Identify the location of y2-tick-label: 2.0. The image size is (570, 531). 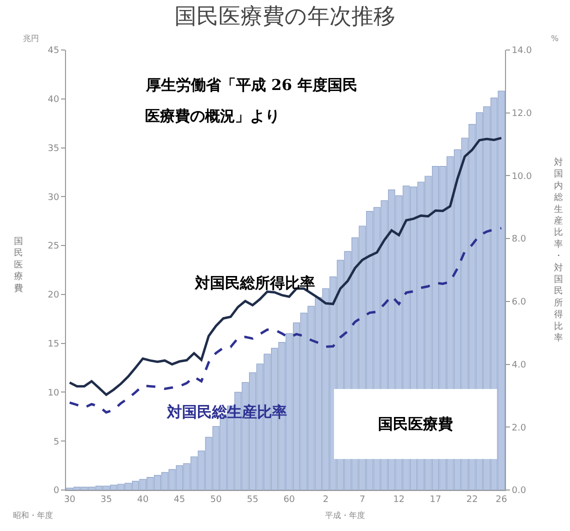
(519, 428).